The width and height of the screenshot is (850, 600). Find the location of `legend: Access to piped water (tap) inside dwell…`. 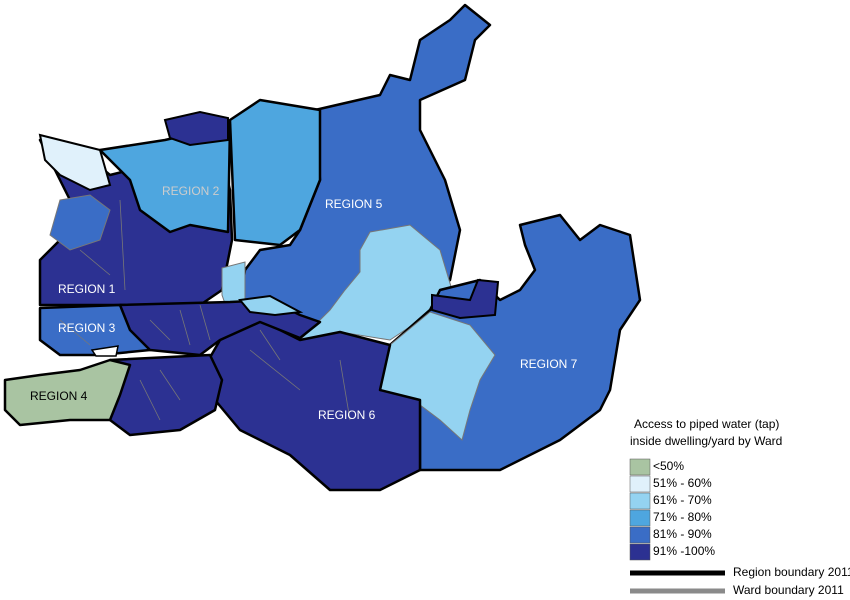

legend: Access to piped water (tap) inside dwell… is located at coordinates (739, 507).